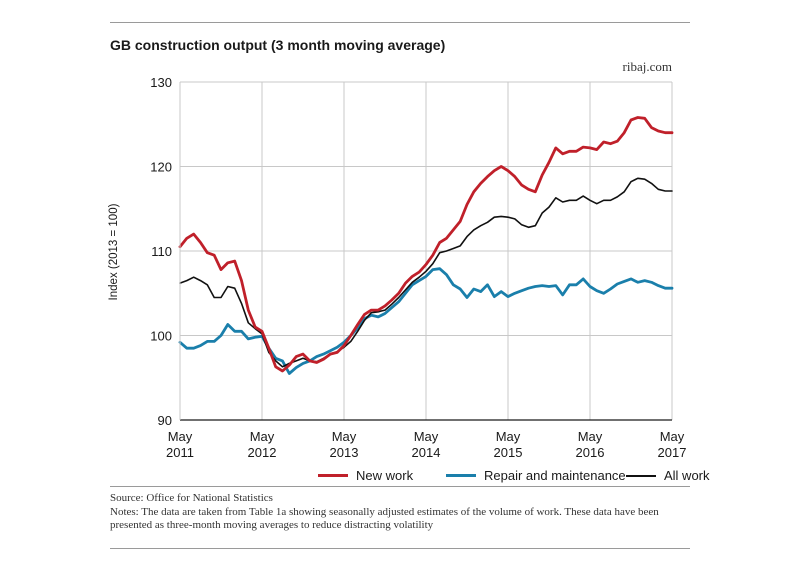 This screenshot has width=800, height=571. I want to click on legend-label: All work, so click(687, 475).